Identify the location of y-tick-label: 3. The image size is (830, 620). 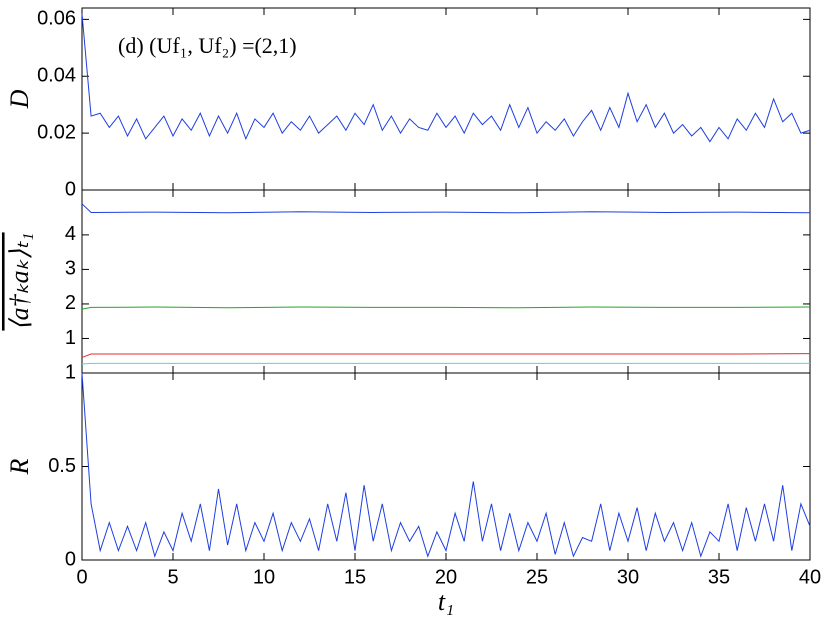
(70, 269).